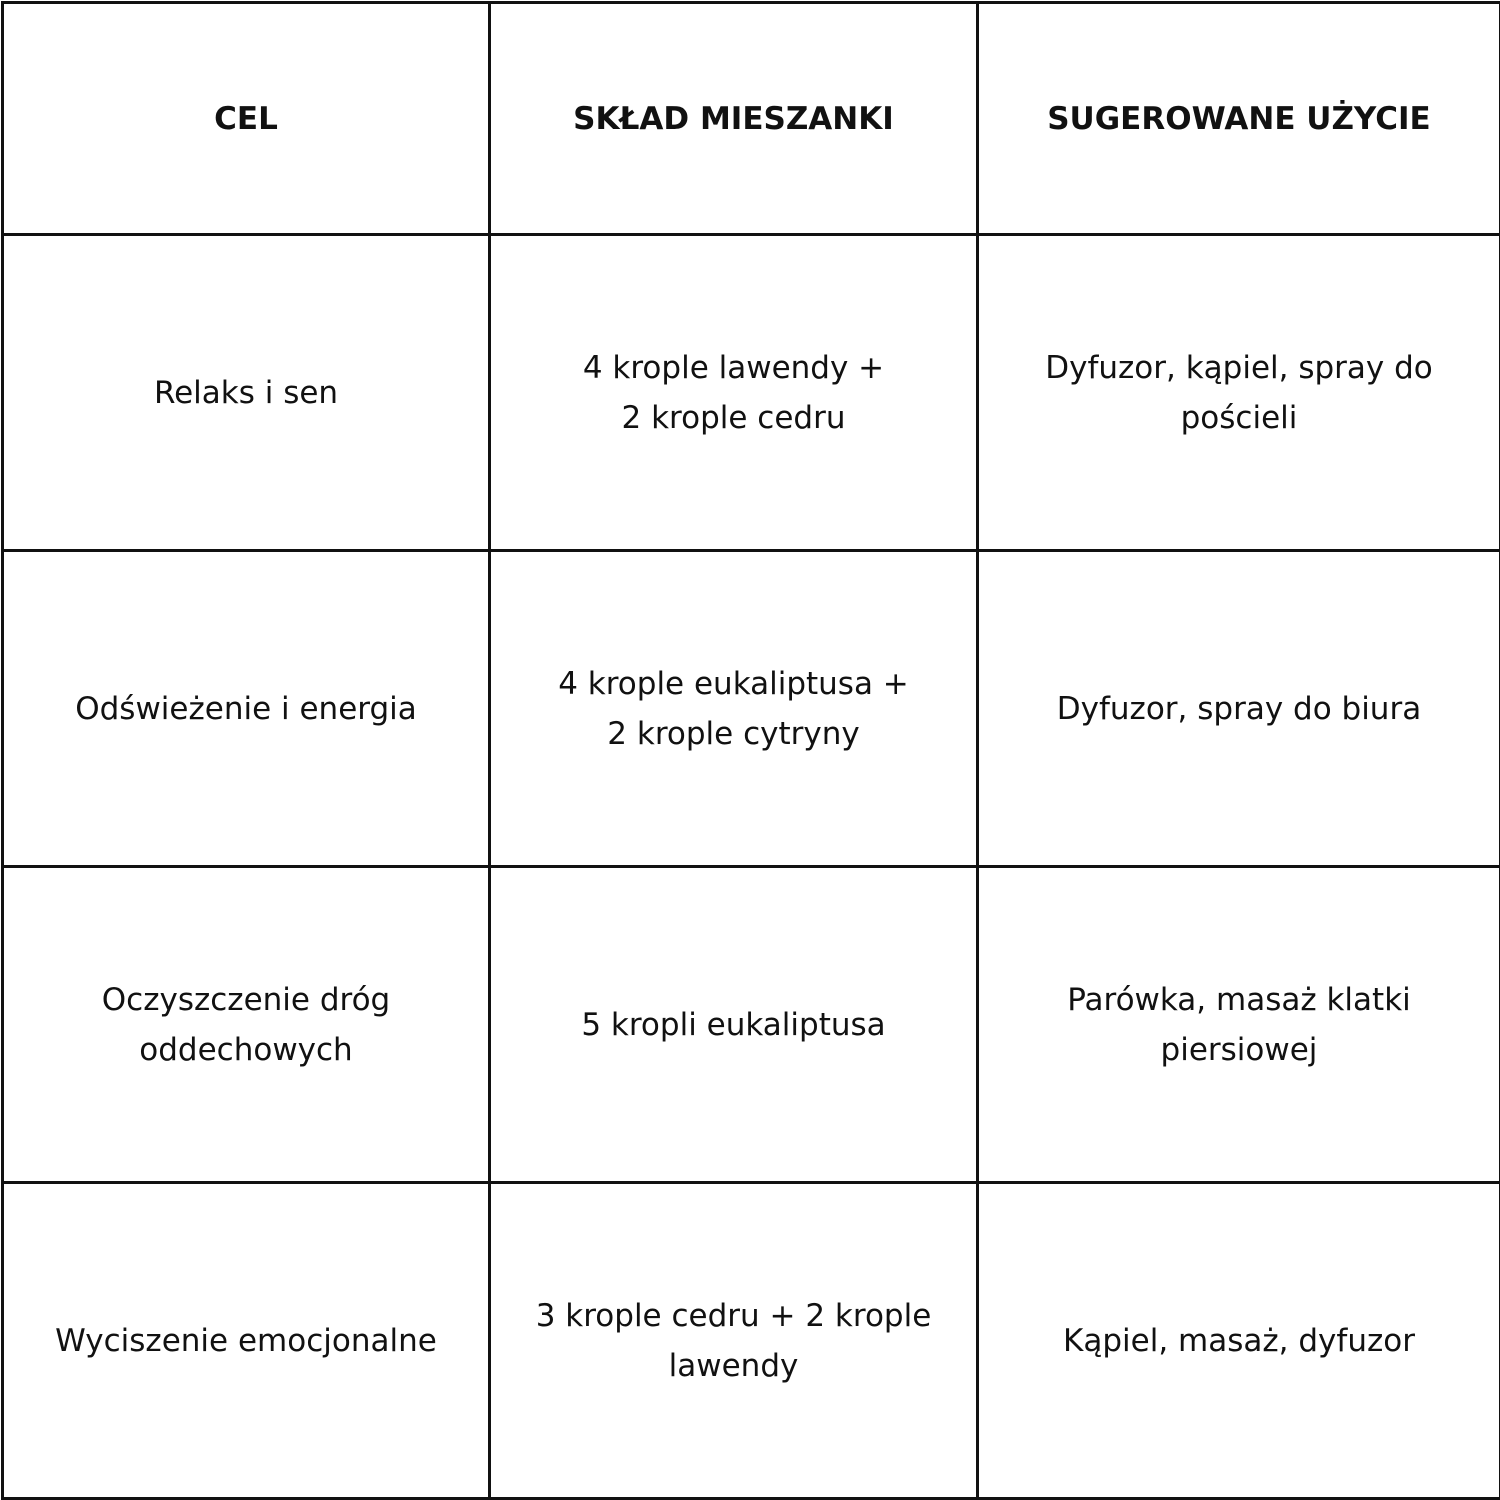 This screenshot has height=1500, width=1500. What do you see at coordinates (1238, 392) in the screenshot?
I see `uzycie-cell: Dyfuzor, kąpiel, spray do pościeli` at bounding box center [1238, 392].